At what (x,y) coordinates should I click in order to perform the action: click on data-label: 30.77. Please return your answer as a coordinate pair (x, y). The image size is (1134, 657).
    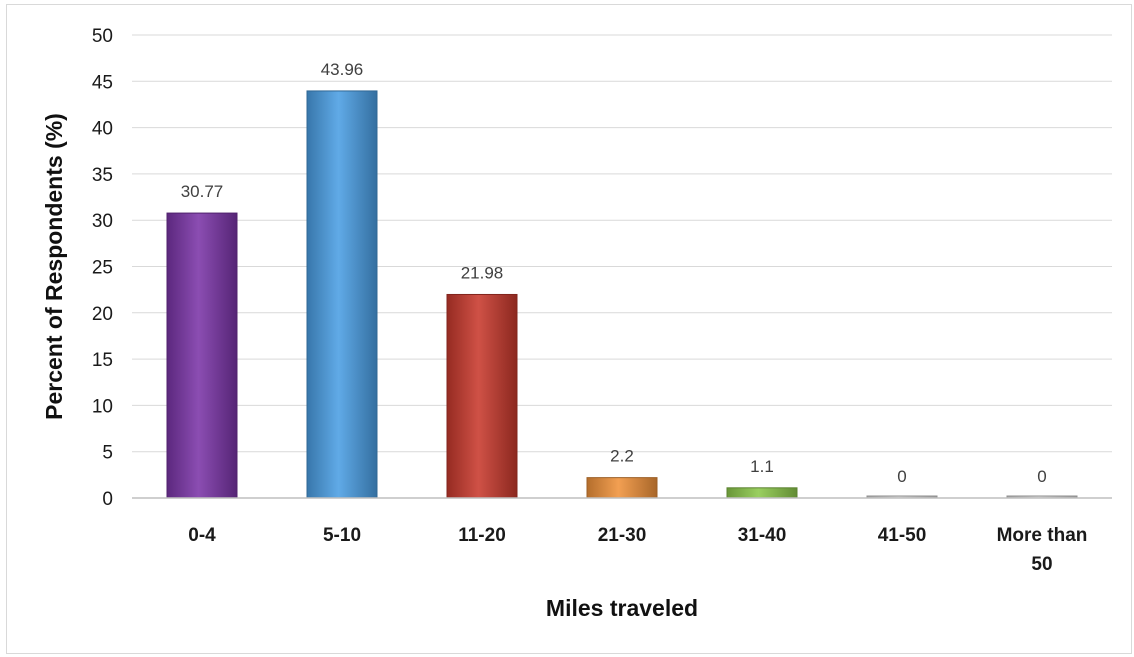
    Looking at the image, I should click on (202, 191).